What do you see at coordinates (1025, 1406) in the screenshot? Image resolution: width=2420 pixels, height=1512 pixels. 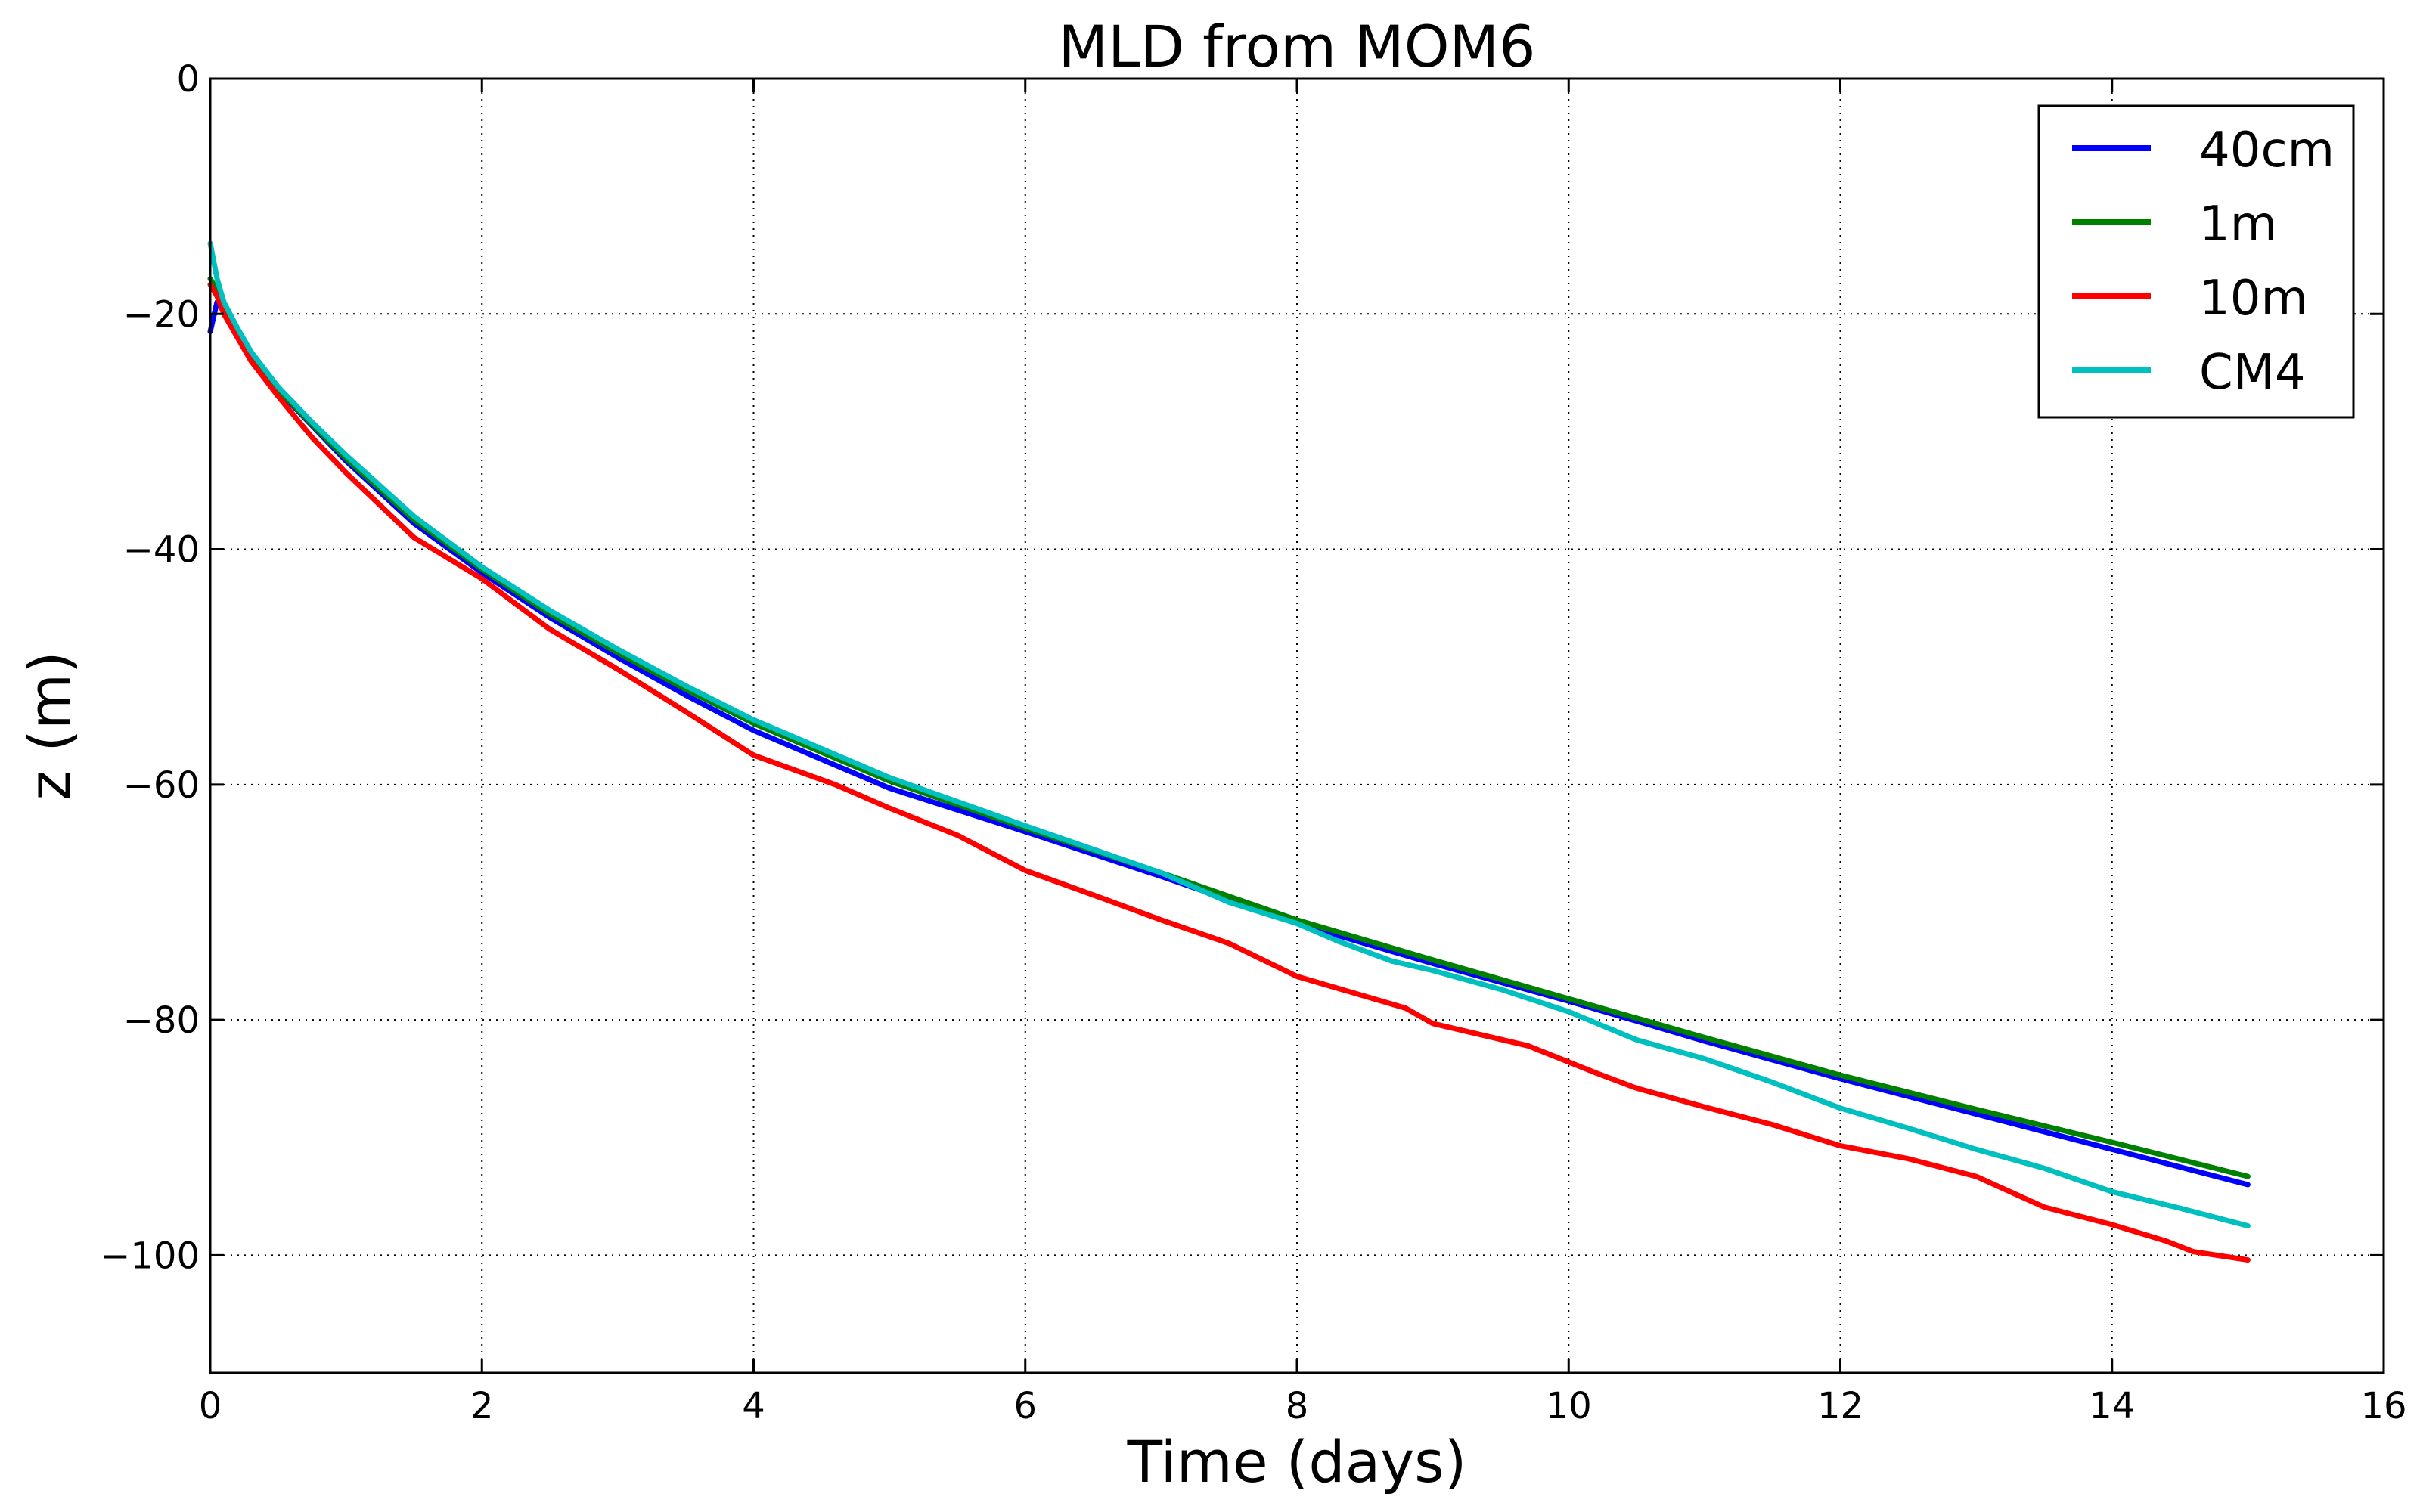 I see `x-tick-label: 6` at bounding box center [1025, 1406].